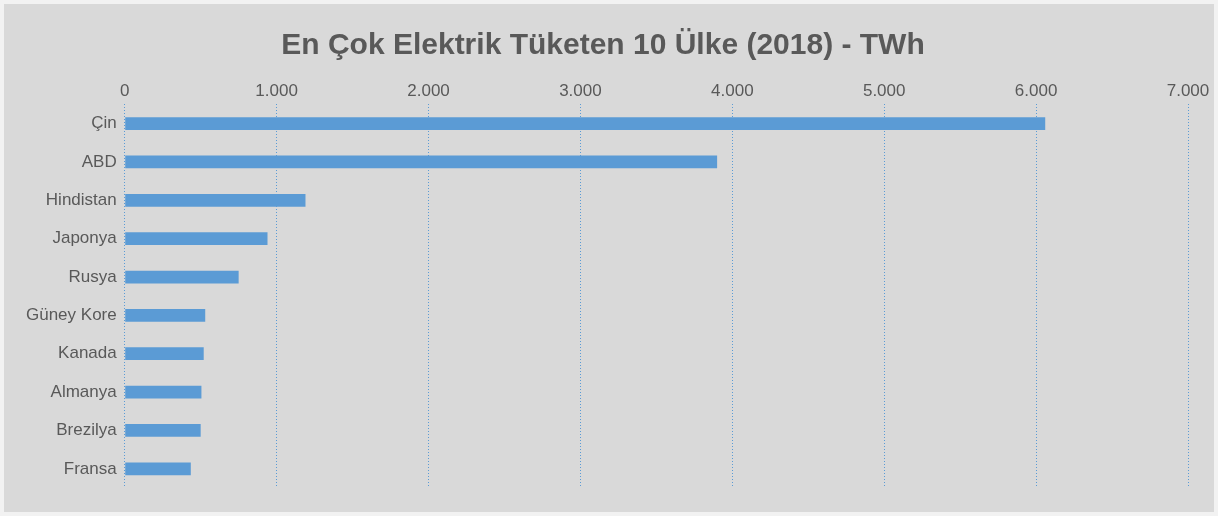 The height and width of the screenshot is (516, 1218). I want to click on x-tick-label: 4.000, so click(732, 90).